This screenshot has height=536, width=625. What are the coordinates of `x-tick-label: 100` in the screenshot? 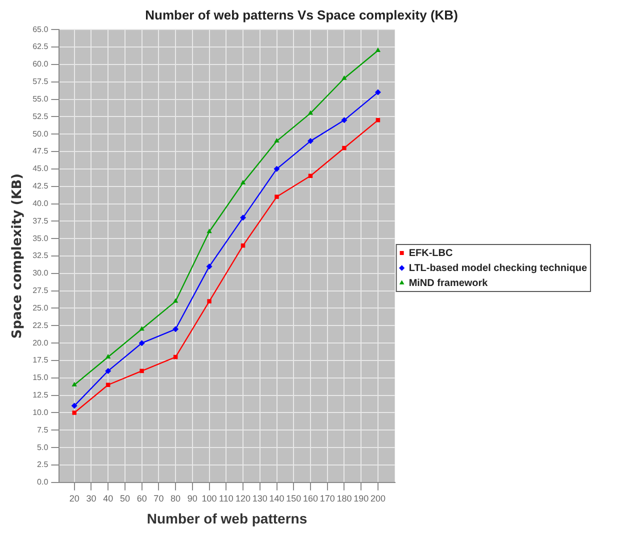 It's located at (209, 498).